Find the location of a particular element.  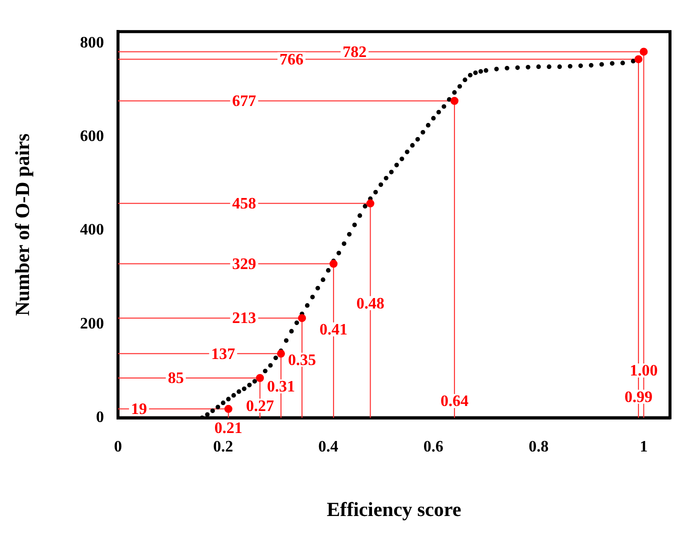

annotation: 1.00 is located at coordinates (644, 371).